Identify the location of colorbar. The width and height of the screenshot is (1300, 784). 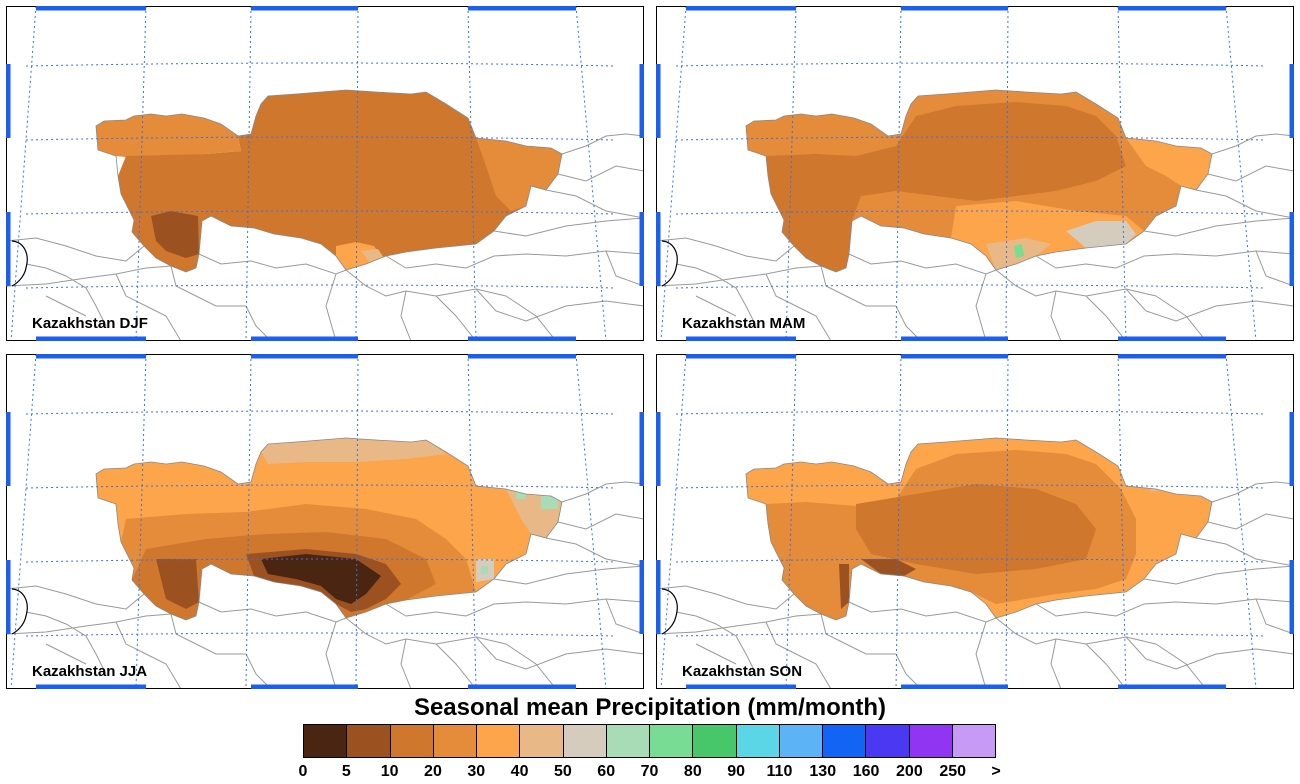
(649, 741).